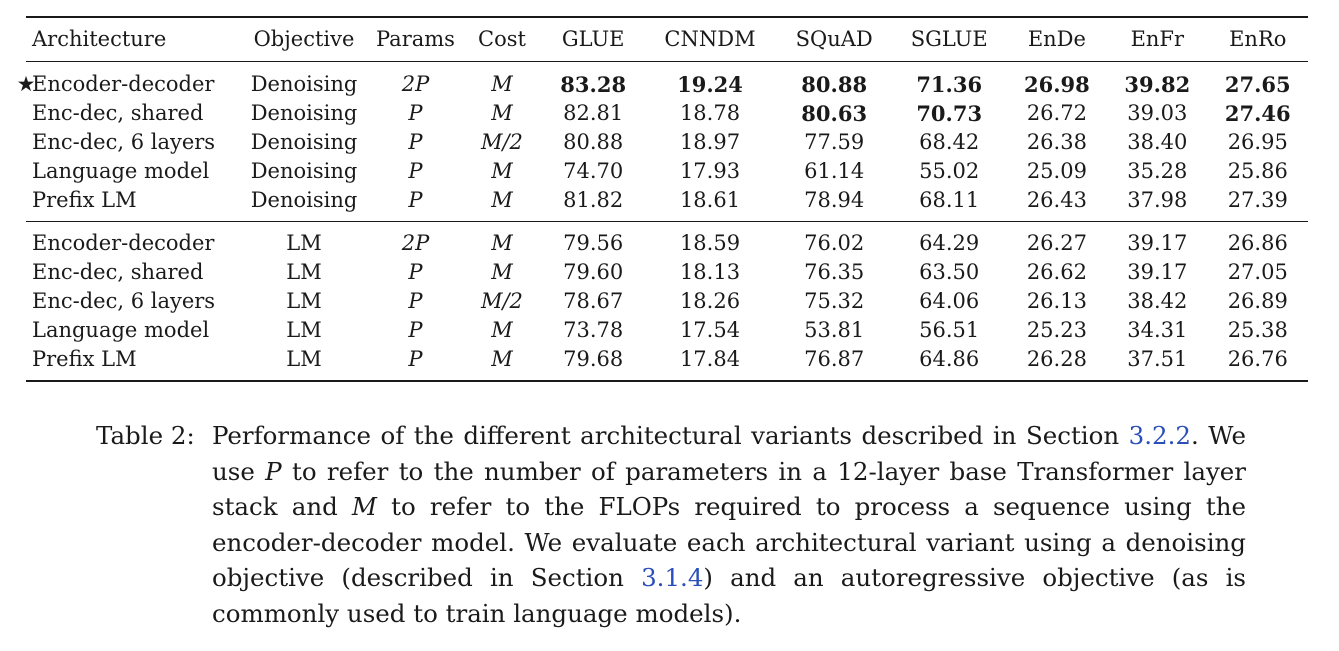 The width and height of the screenshot is (1339, 651). I want to click on cell-enro: 27.05, so click(1257, 271).